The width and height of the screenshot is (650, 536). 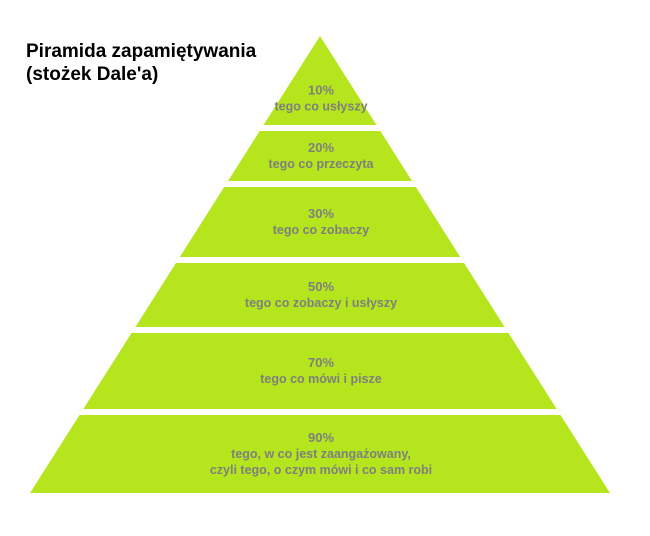 I want to click on title-line-2: (stożek Dale'a), so click(x=92, y=74).